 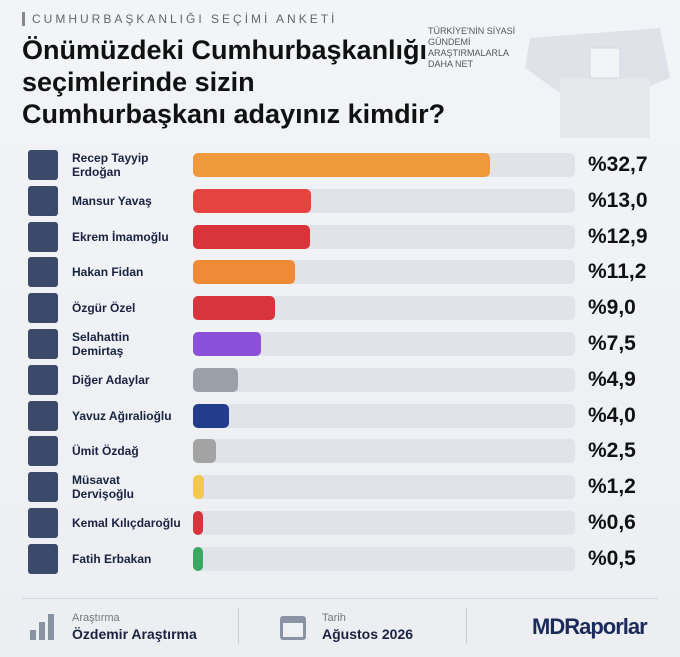 What do you see at coordinates (368, 634) in the screenshot?
I see `date: Ağustos 2026` at bounding box center [368, 634].